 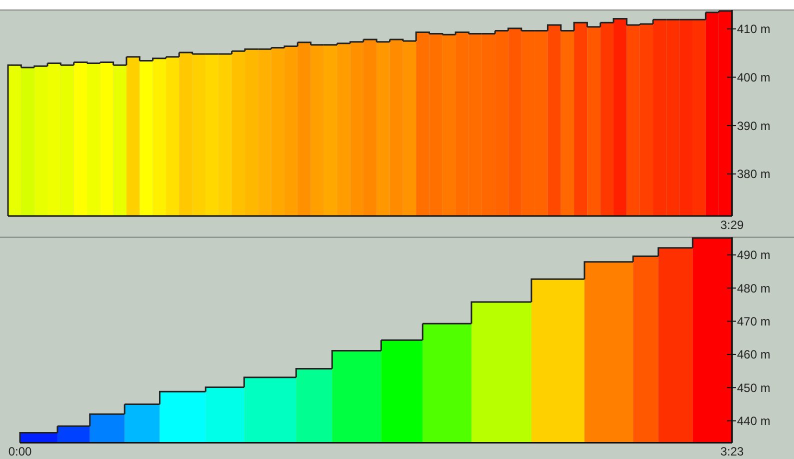 What do you see at coordinates (753, 77) in the screenshot?
I see `y-tick-label: 400 m` at bounding box center [753, 77].